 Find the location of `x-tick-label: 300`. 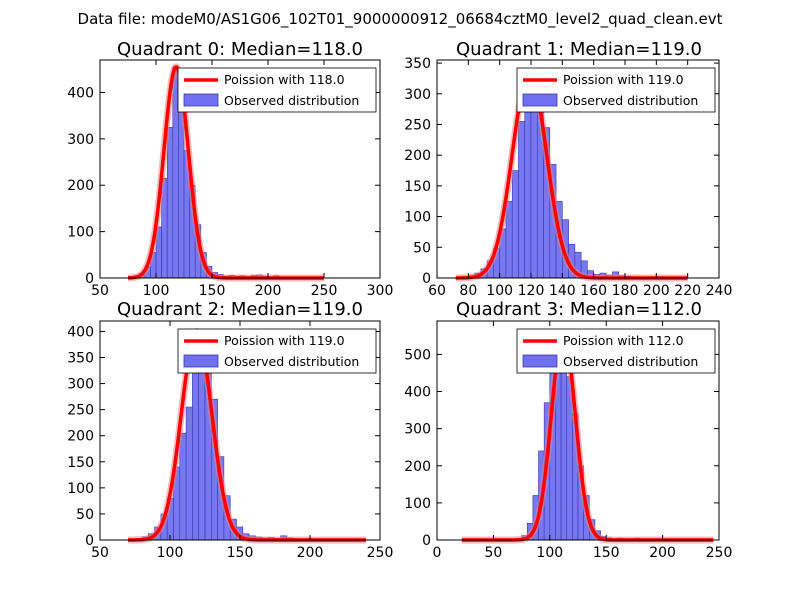

x-tick-label: 300 is located at coordinates (380, 291).